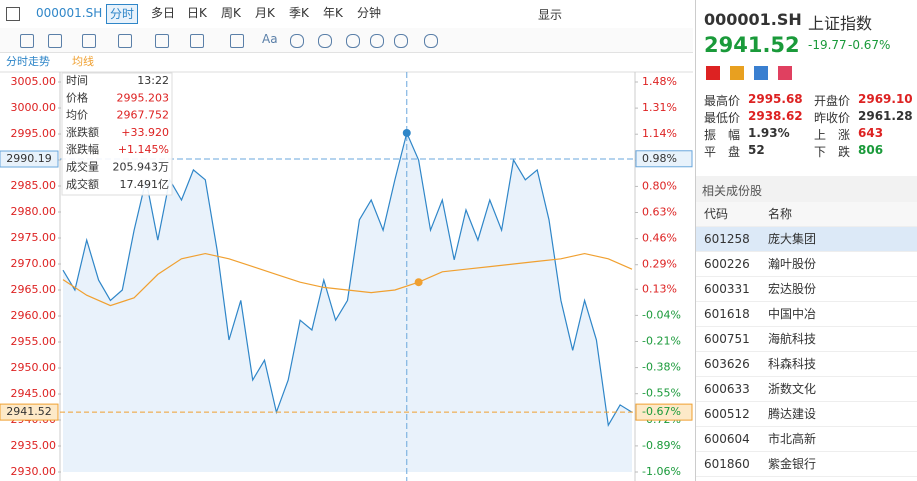 The width and height of the screenshot is (917, 481). I want to click on quote-price: 2941.52, so click(752, 45).